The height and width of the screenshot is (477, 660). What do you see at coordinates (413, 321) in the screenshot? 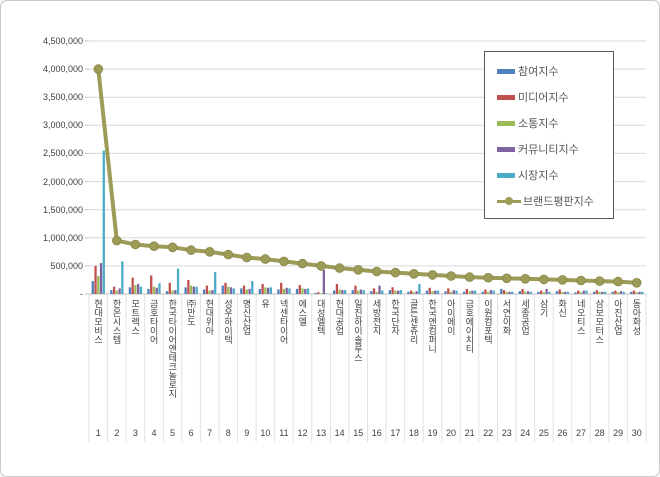
I see `category-label: 골든센츄리` at bounding box center [413, 321].